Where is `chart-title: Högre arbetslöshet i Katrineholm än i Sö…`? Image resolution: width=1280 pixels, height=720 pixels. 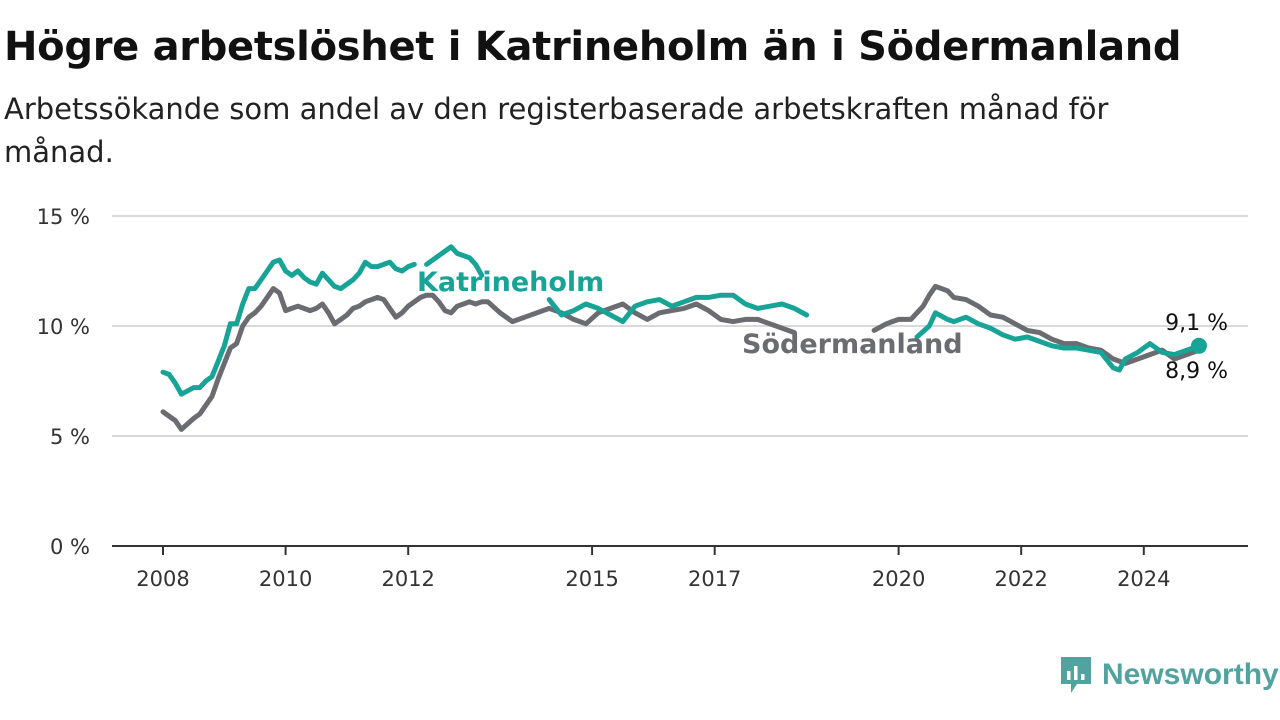
chart-title: Högre arbetslöshet i Katrineholm än i Sö… is located at coordinates (593, 47).